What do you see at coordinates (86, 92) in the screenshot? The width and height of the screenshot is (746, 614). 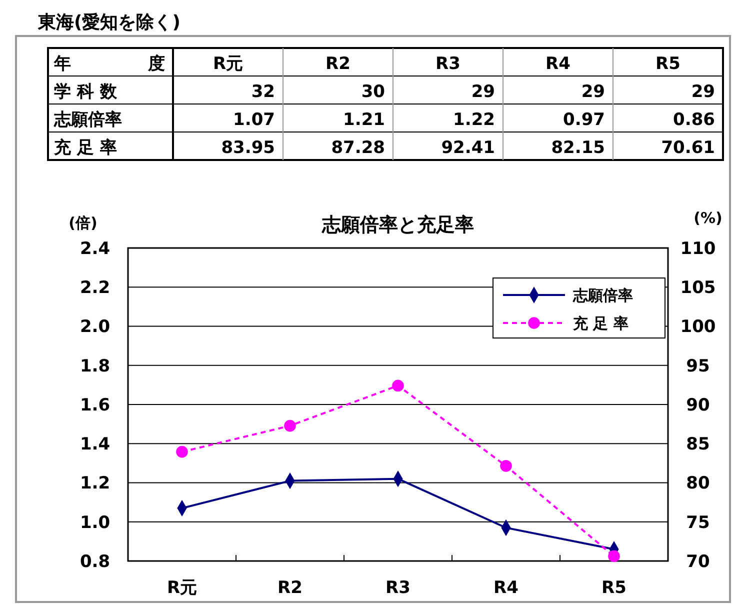 I see `series-label: 学 科 数` at bounding box center [86, 92].